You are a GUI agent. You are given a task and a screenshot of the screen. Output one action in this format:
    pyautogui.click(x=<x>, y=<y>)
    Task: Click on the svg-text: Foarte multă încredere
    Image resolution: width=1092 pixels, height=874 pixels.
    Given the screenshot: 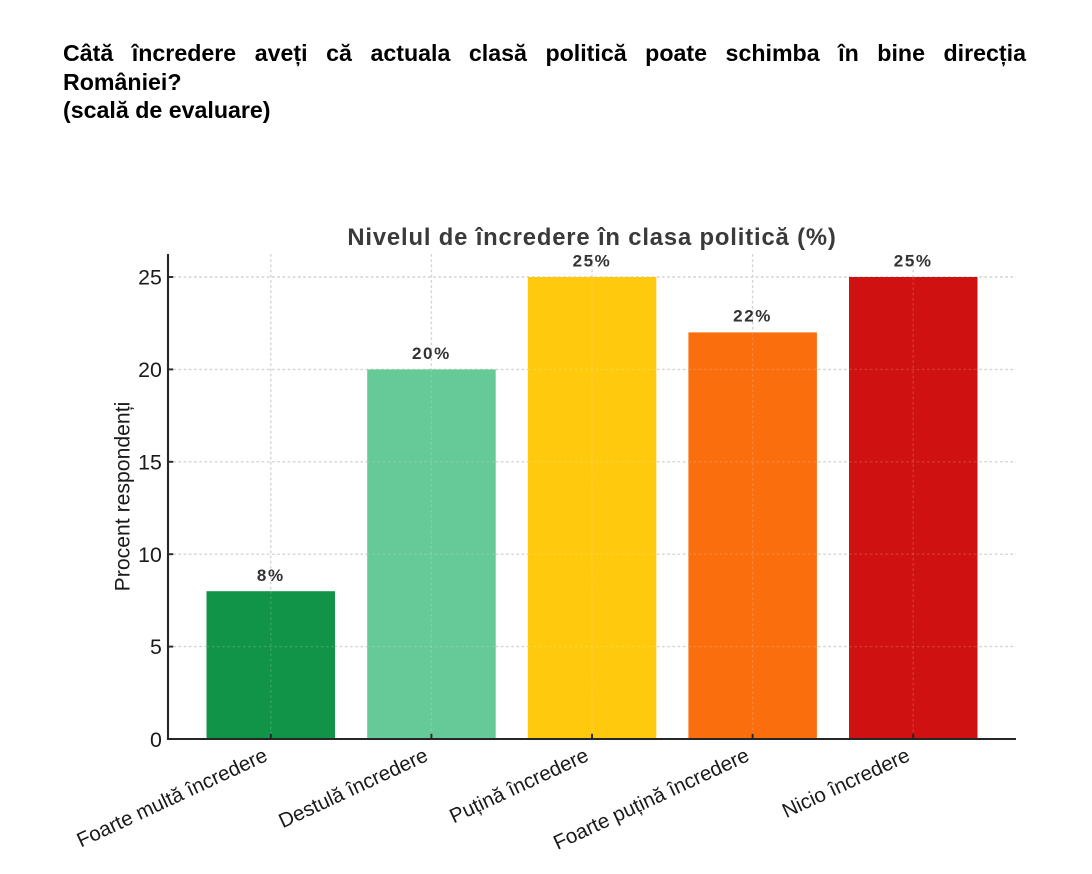 What is the action you would take?
    pyautogui.click(x=172, y=798)
    